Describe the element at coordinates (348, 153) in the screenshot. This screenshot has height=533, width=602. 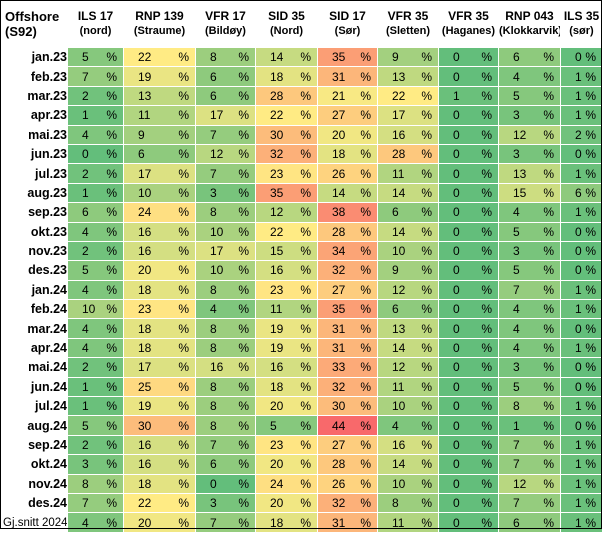
I see `value-cell: 18%` at that location.